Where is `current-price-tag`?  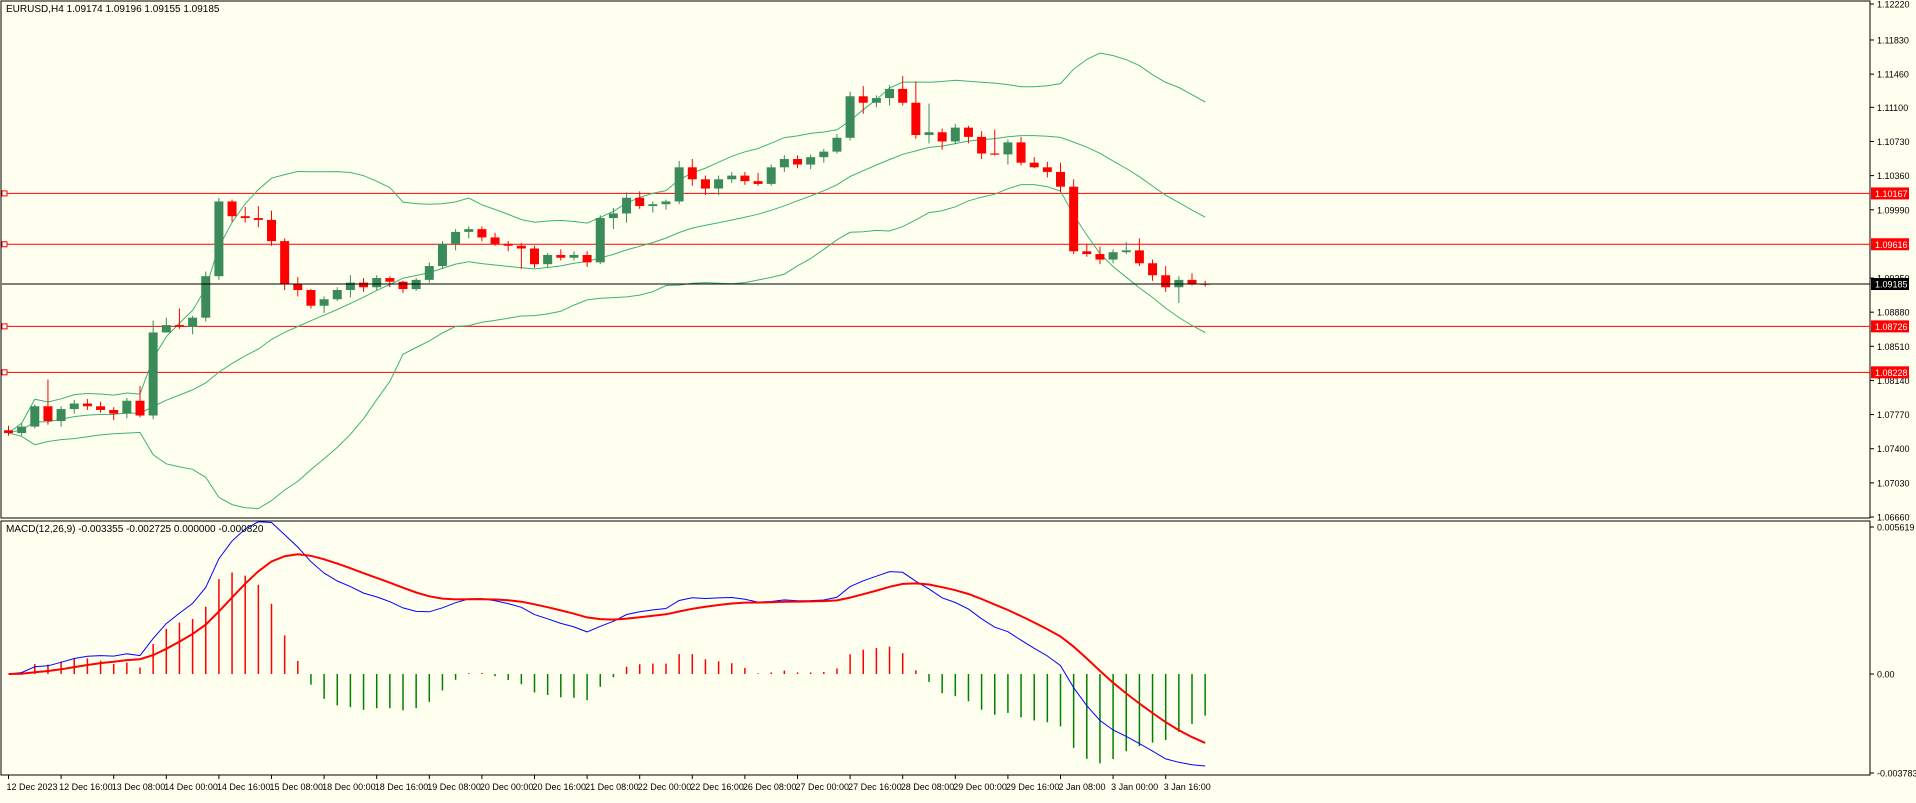 current-price-tag is located at coordinates (1890, 284).